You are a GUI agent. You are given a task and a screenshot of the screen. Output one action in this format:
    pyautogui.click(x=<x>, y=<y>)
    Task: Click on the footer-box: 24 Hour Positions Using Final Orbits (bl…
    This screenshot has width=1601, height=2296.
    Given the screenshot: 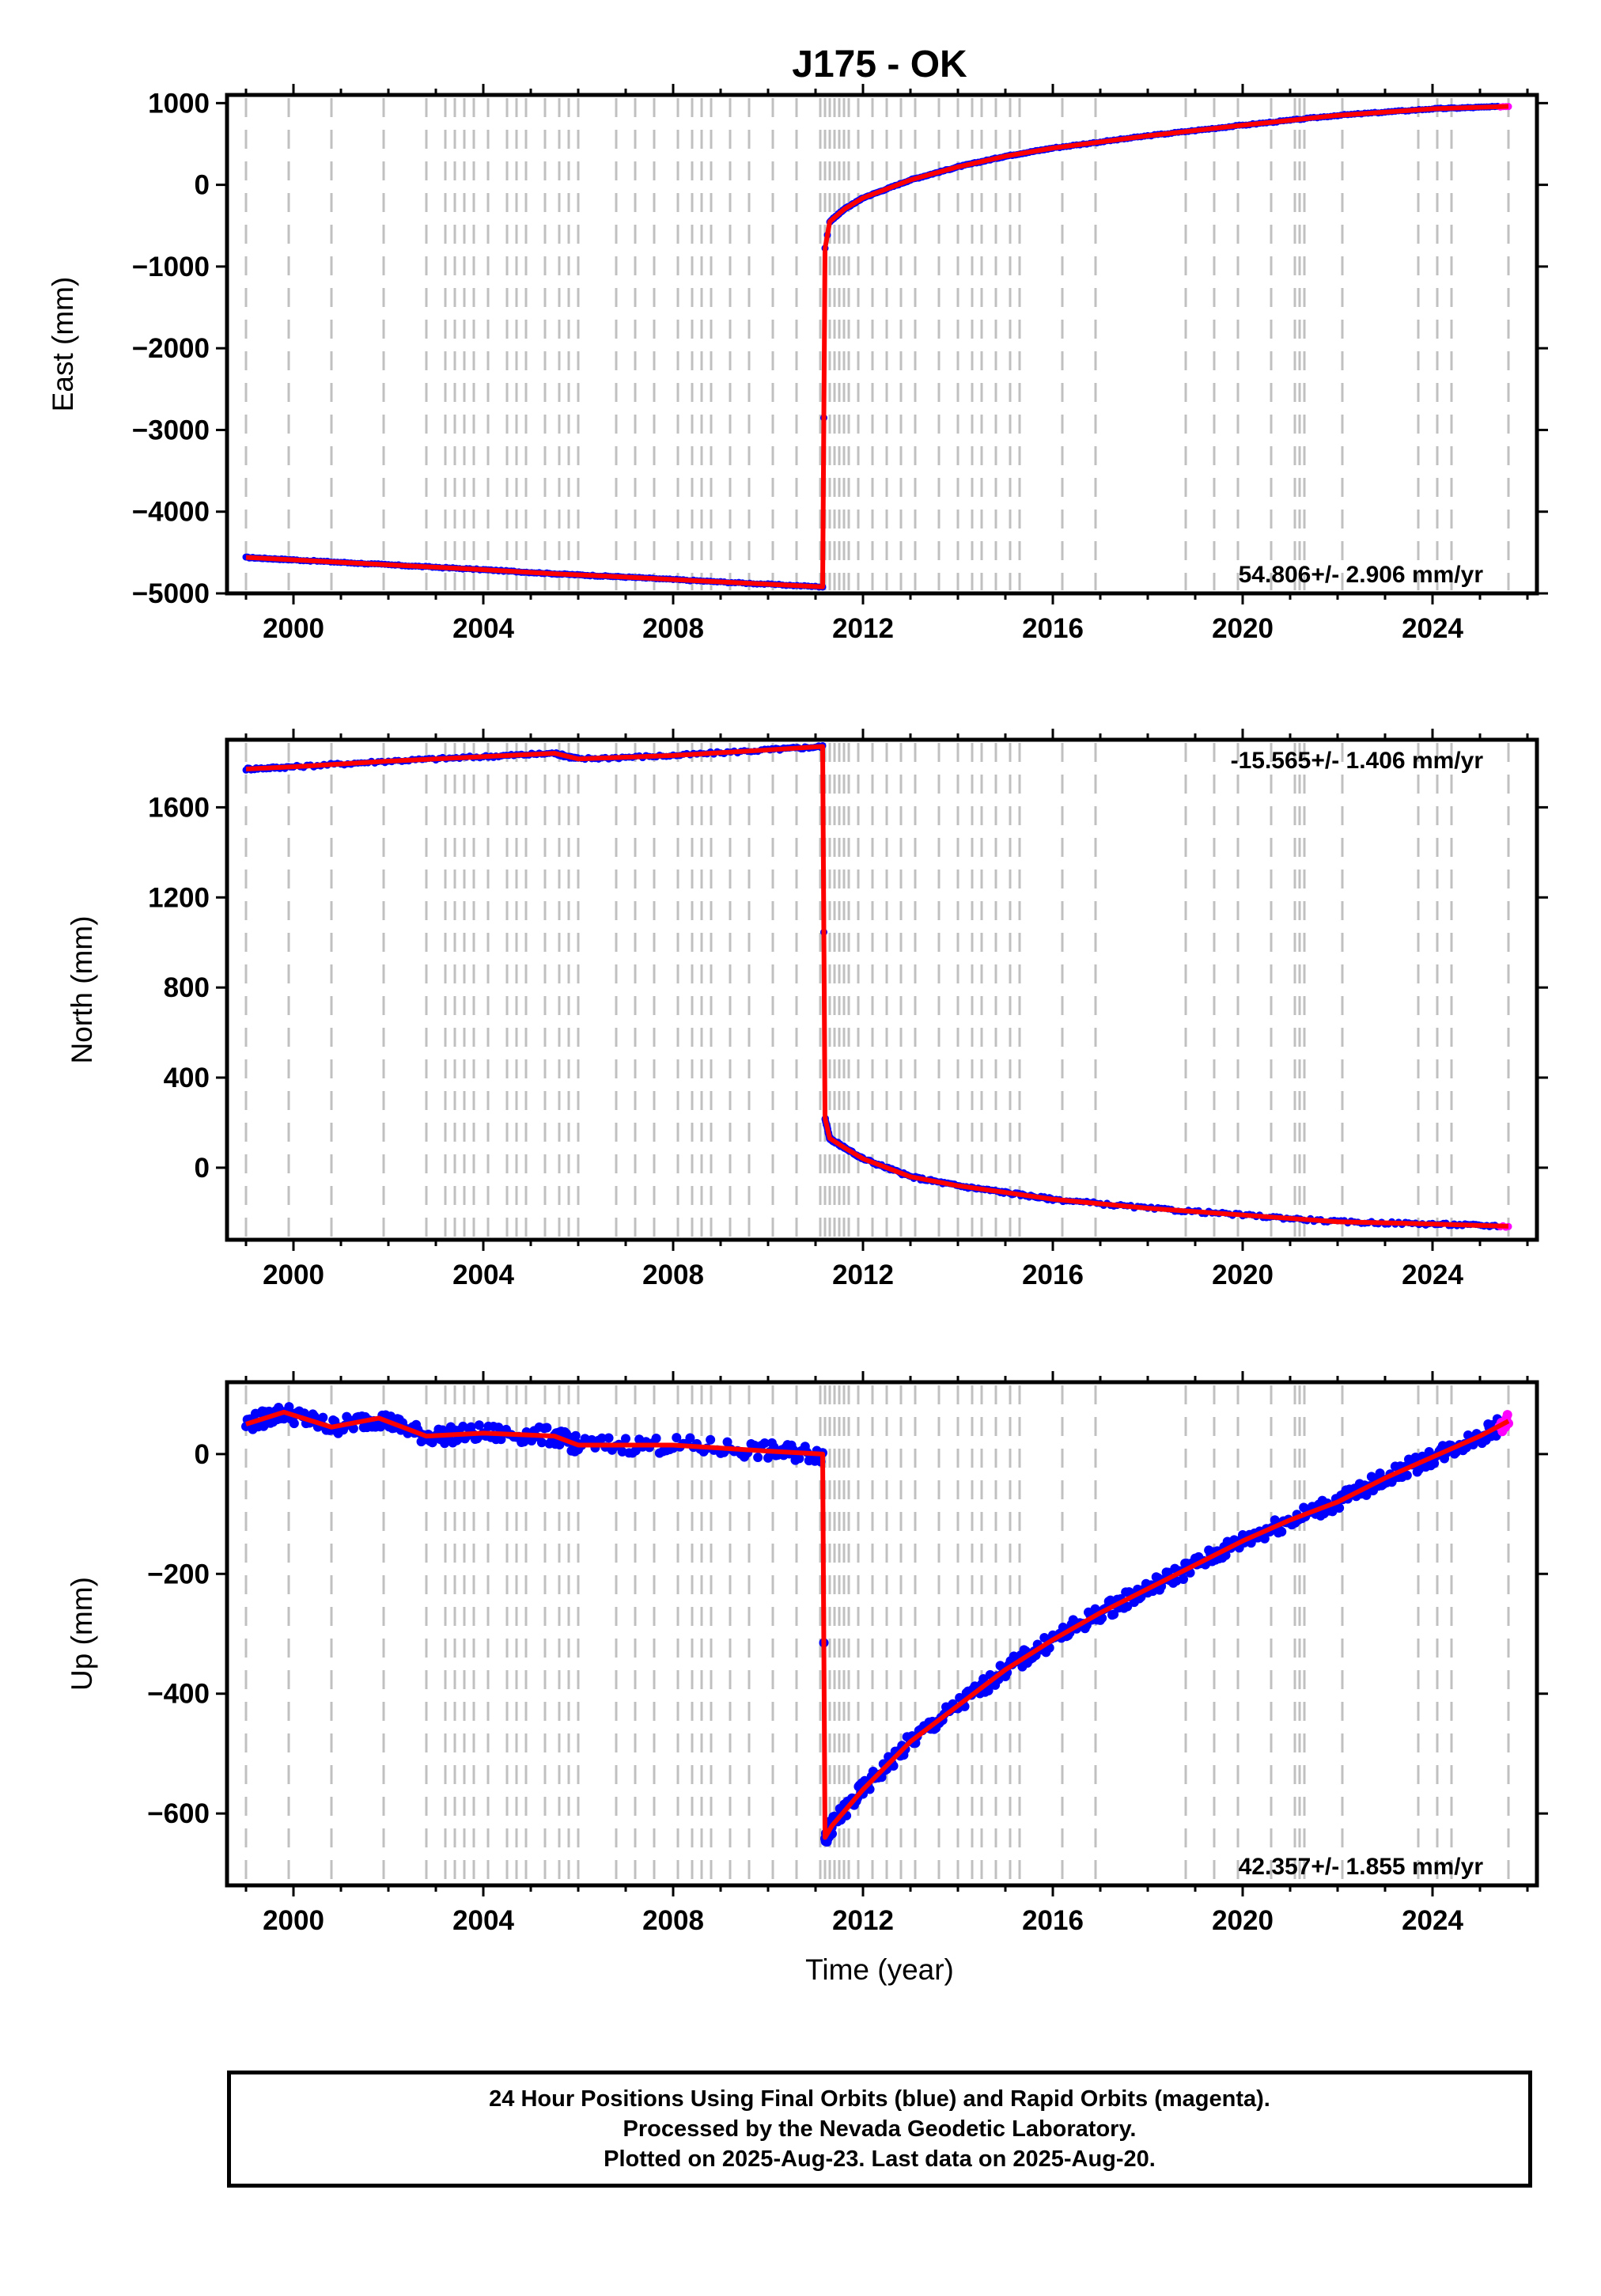 What is the action you would take?
    pyautogui.click(x=879, y=2129)
    